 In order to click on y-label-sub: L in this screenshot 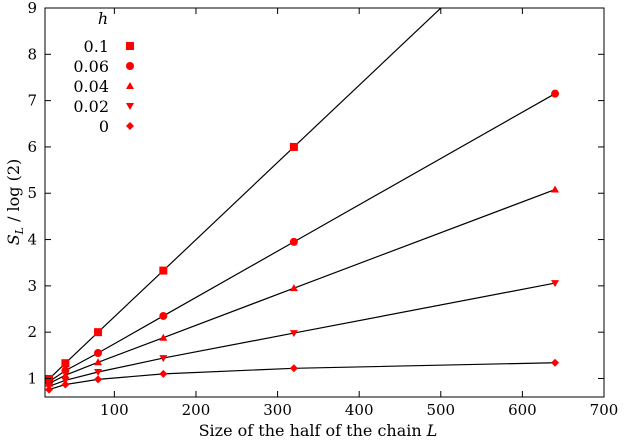, I will do `click(19, 231)`.